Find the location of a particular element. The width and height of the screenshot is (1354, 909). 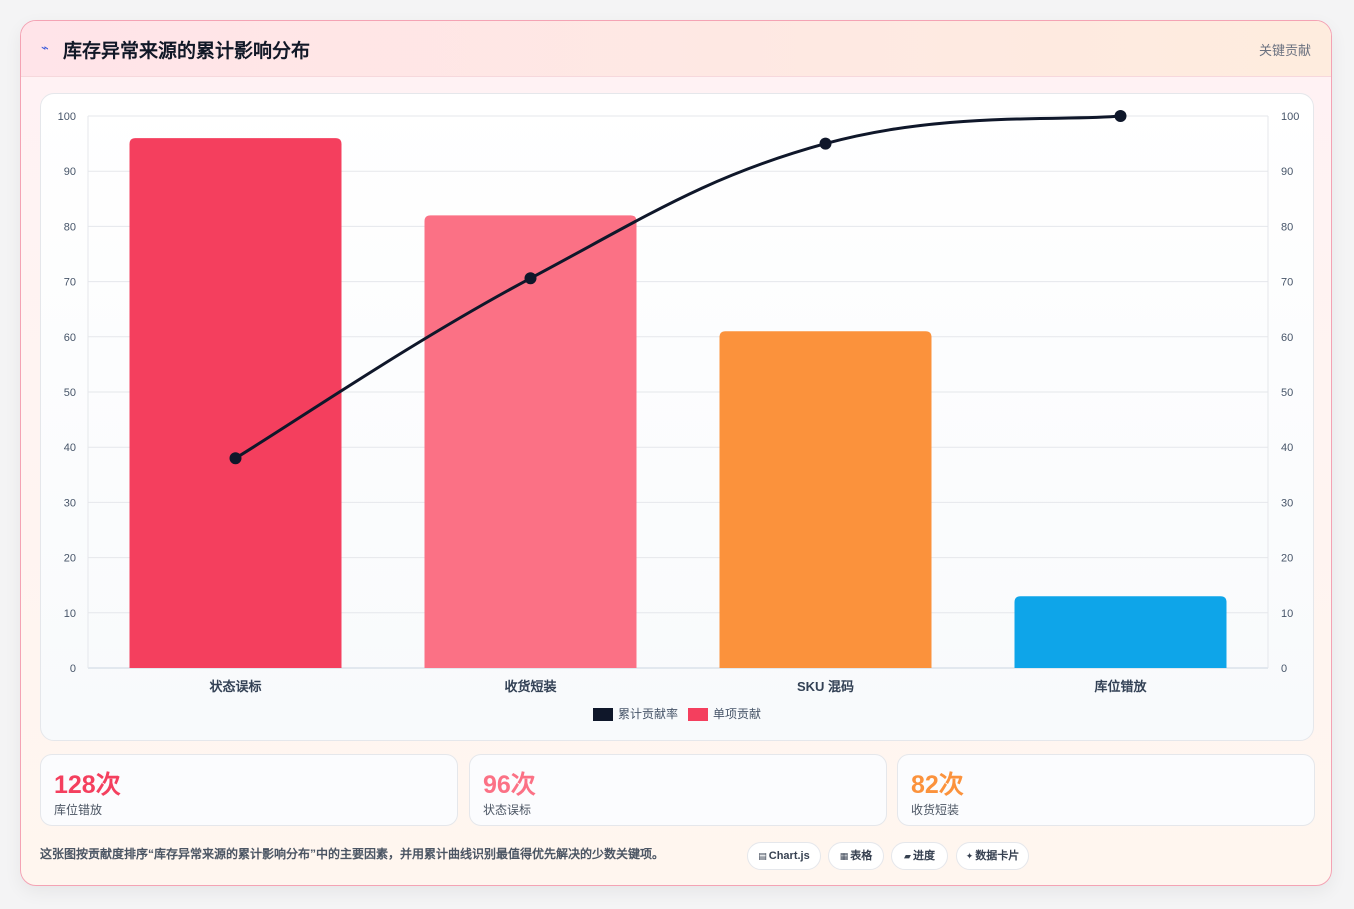

stat-label: 状态误标 is located at coordinates (507, 810).